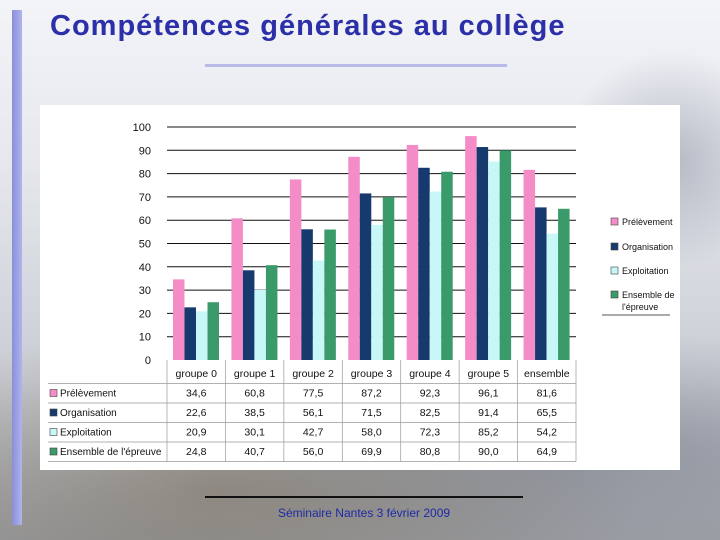  Describe the element at coordinates (254, 452) in the screenshot. I see `data-label: 40,7` at that location.